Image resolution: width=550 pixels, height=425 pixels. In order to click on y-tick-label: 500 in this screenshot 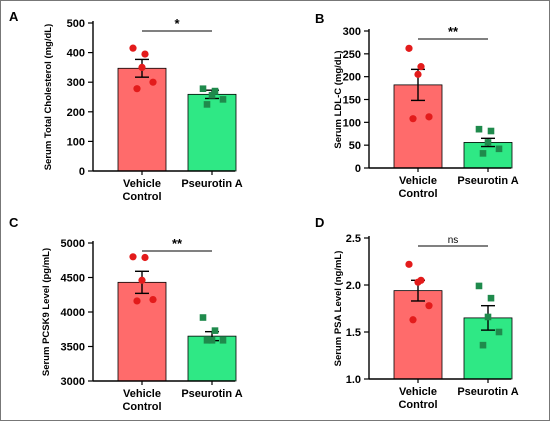, I will do `click(76, 24)`.